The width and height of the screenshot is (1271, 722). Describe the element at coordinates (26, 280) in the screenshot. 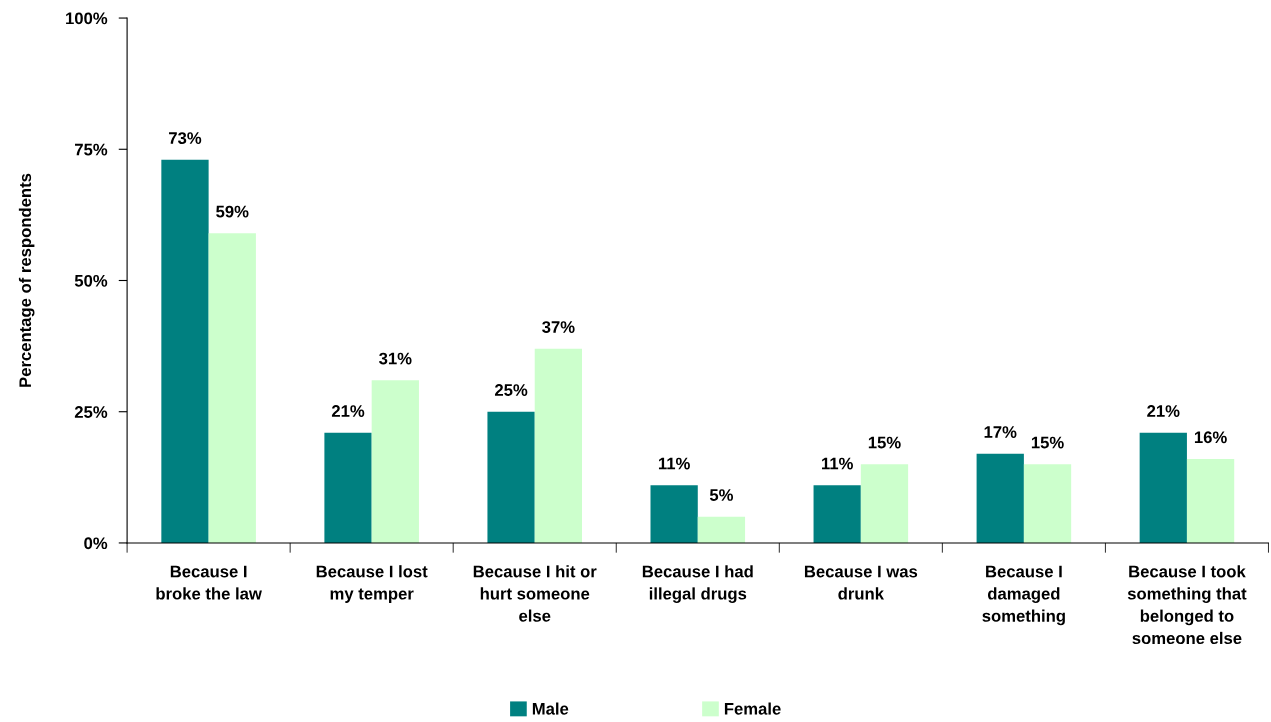

I see `y-axis-title: Percentage of respondents` at that location.